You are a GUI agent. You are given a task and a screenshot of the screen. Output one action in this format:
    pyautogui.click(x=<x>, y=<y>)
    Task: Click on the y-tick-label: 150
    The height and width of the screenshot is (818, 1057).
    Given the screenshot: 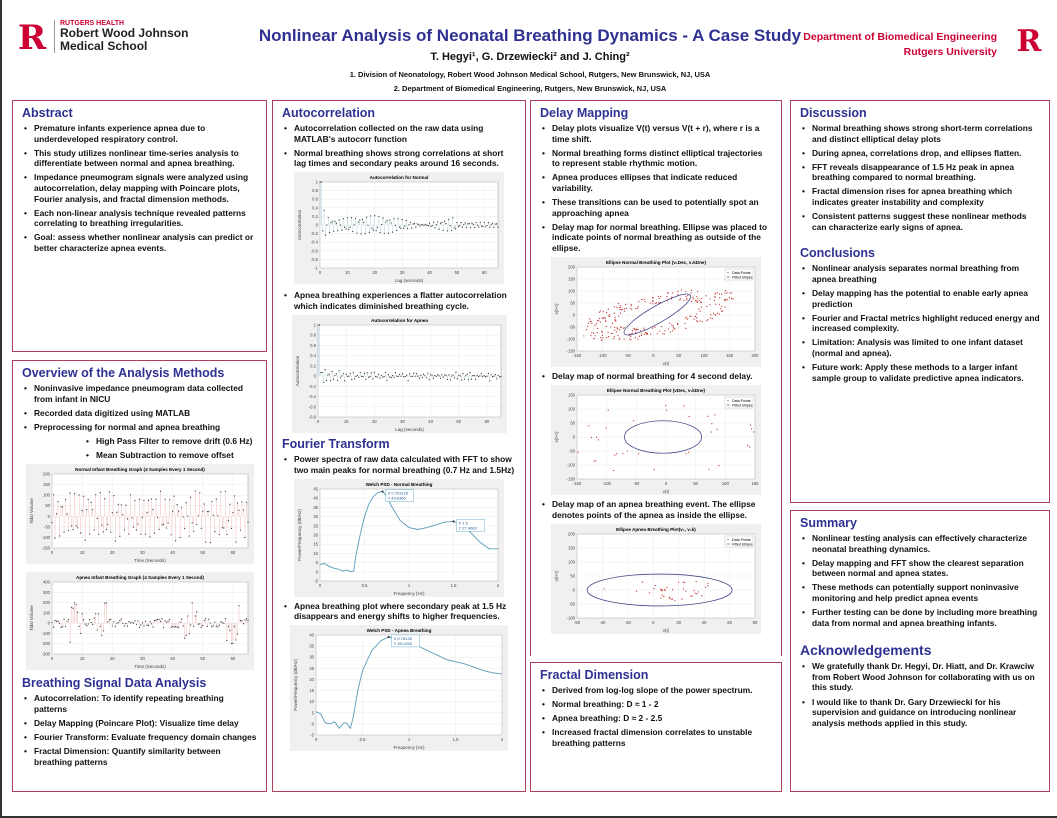 What is the action you would take?
    pyautogui.click(x=572, y=547)
    